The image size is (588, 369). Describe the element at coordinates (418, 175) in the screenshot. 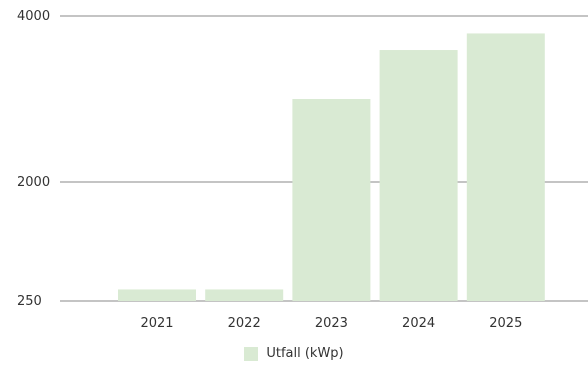

I see `bar-2024` at that location.